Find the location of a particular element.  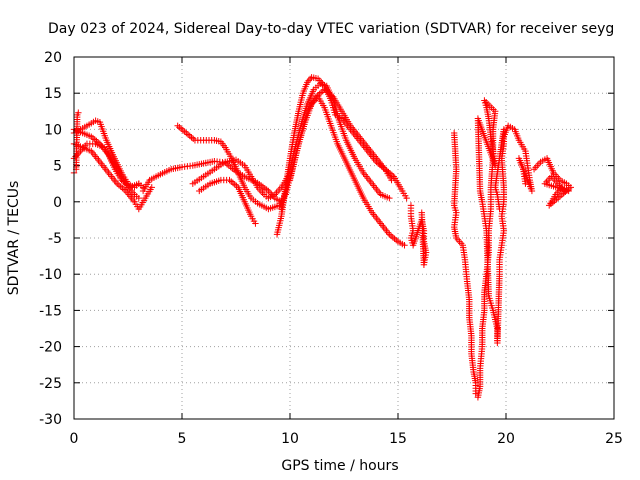

x-axis-label: GPS time / hours is located at coordinates (339, 466).